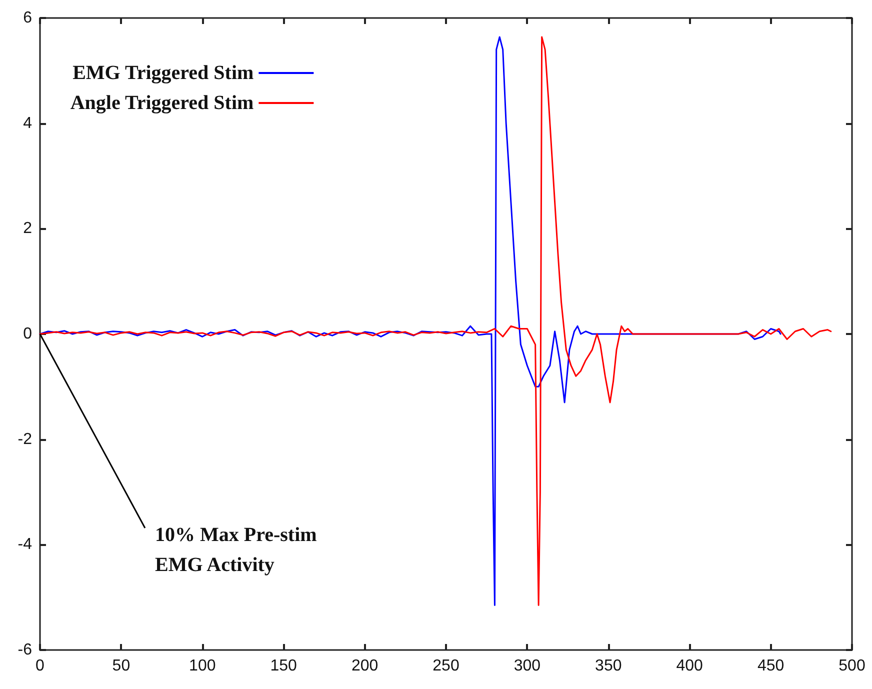 The width and height of the screenshot is (872, 689). Describe the element at coordinates (690, 666) in the screenshot. I see `x-tick-label: 400` at that location.